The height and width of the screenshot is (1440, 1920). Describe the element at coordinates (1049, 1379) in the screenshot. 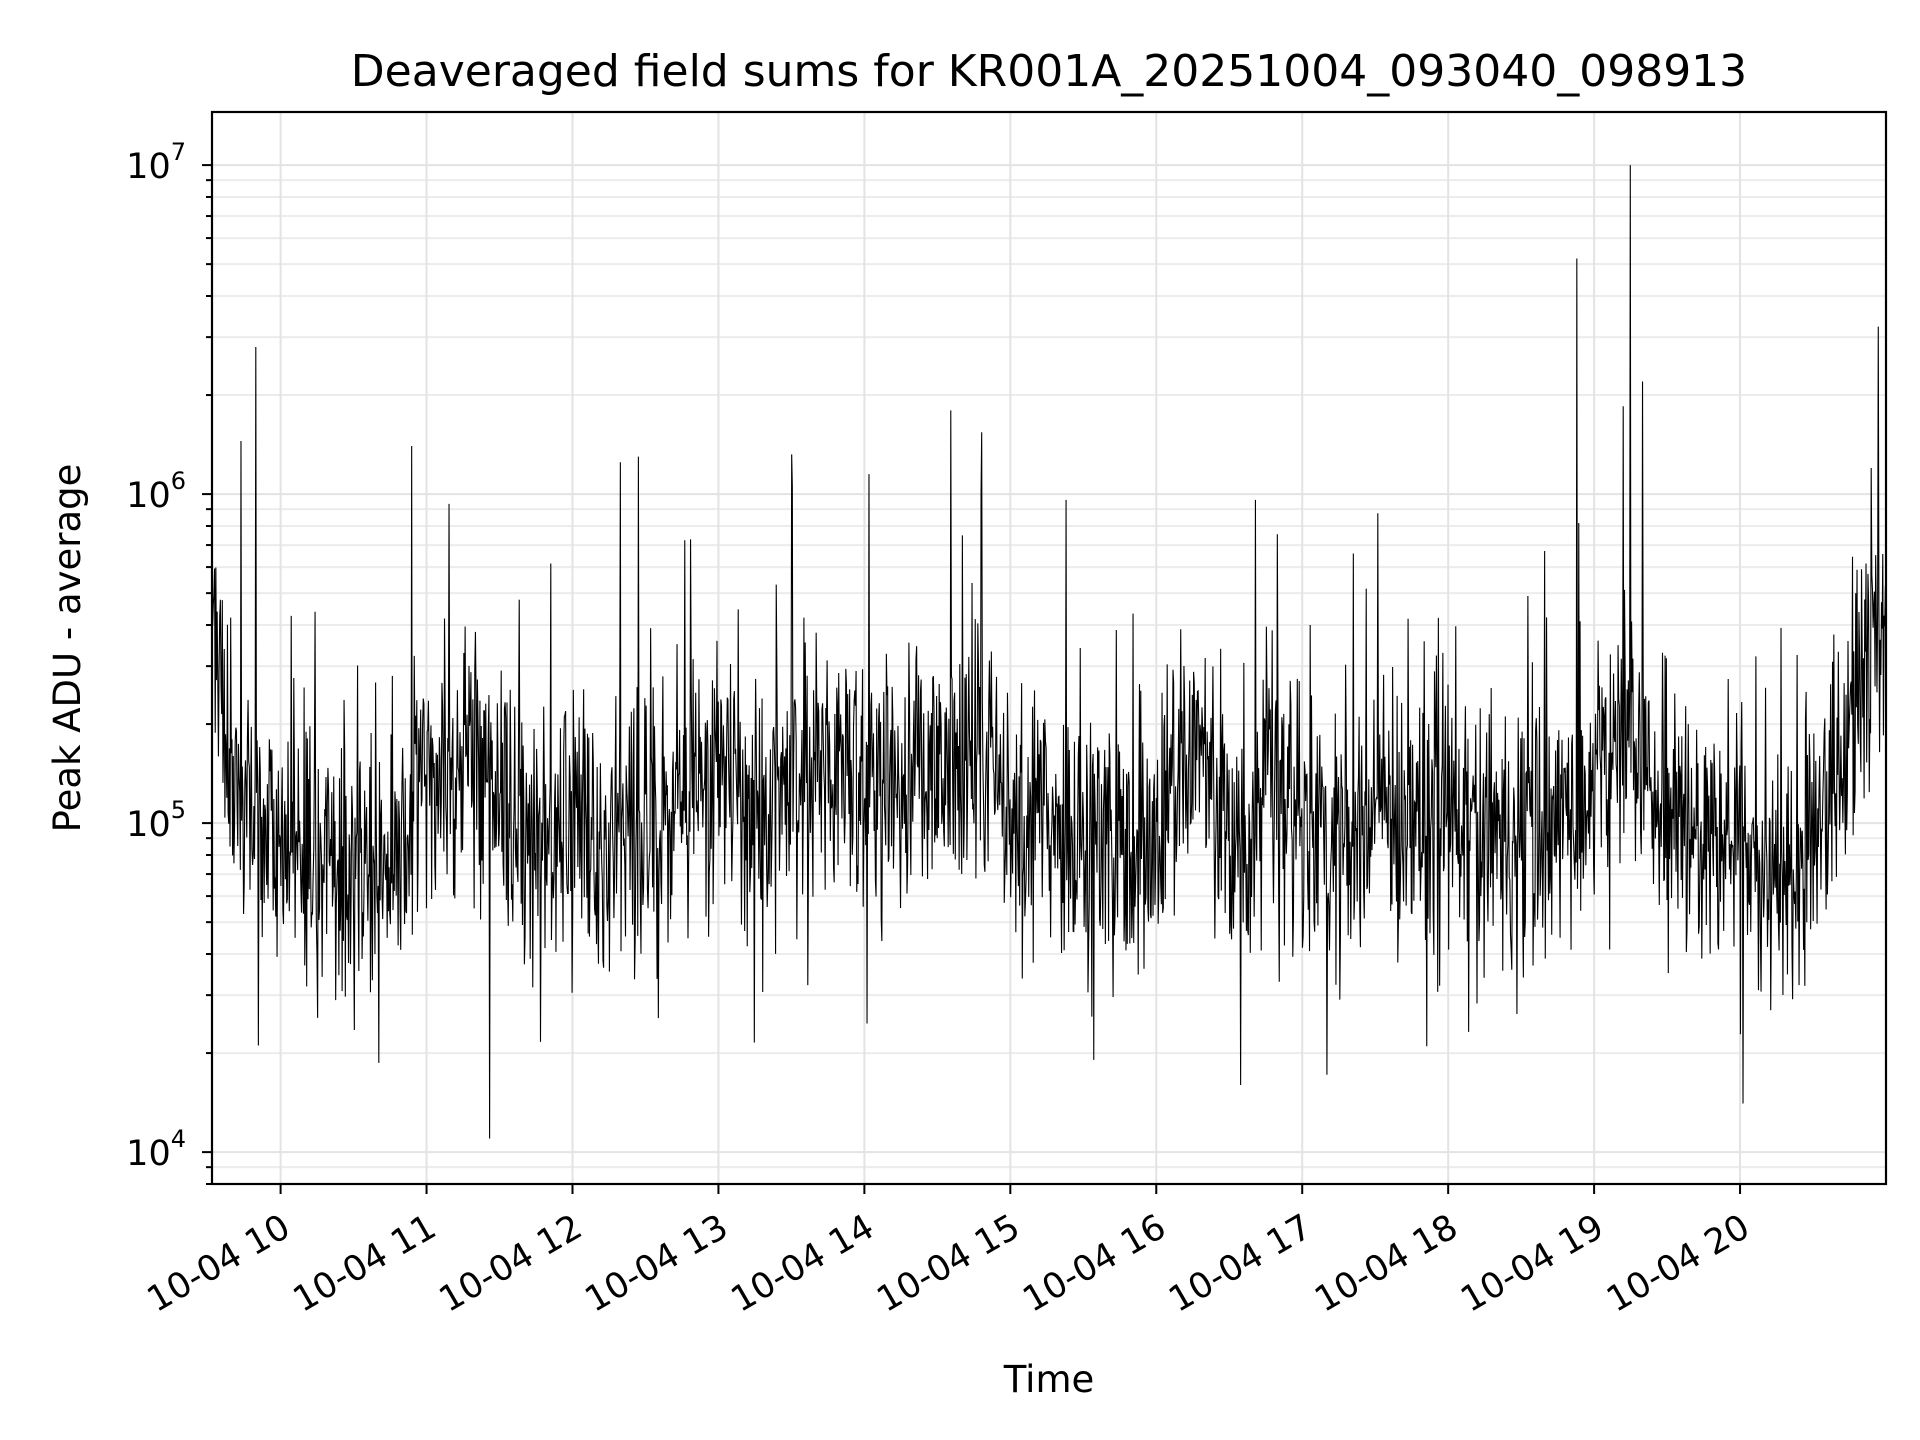

I see `x-axis-label: Time` at that location.